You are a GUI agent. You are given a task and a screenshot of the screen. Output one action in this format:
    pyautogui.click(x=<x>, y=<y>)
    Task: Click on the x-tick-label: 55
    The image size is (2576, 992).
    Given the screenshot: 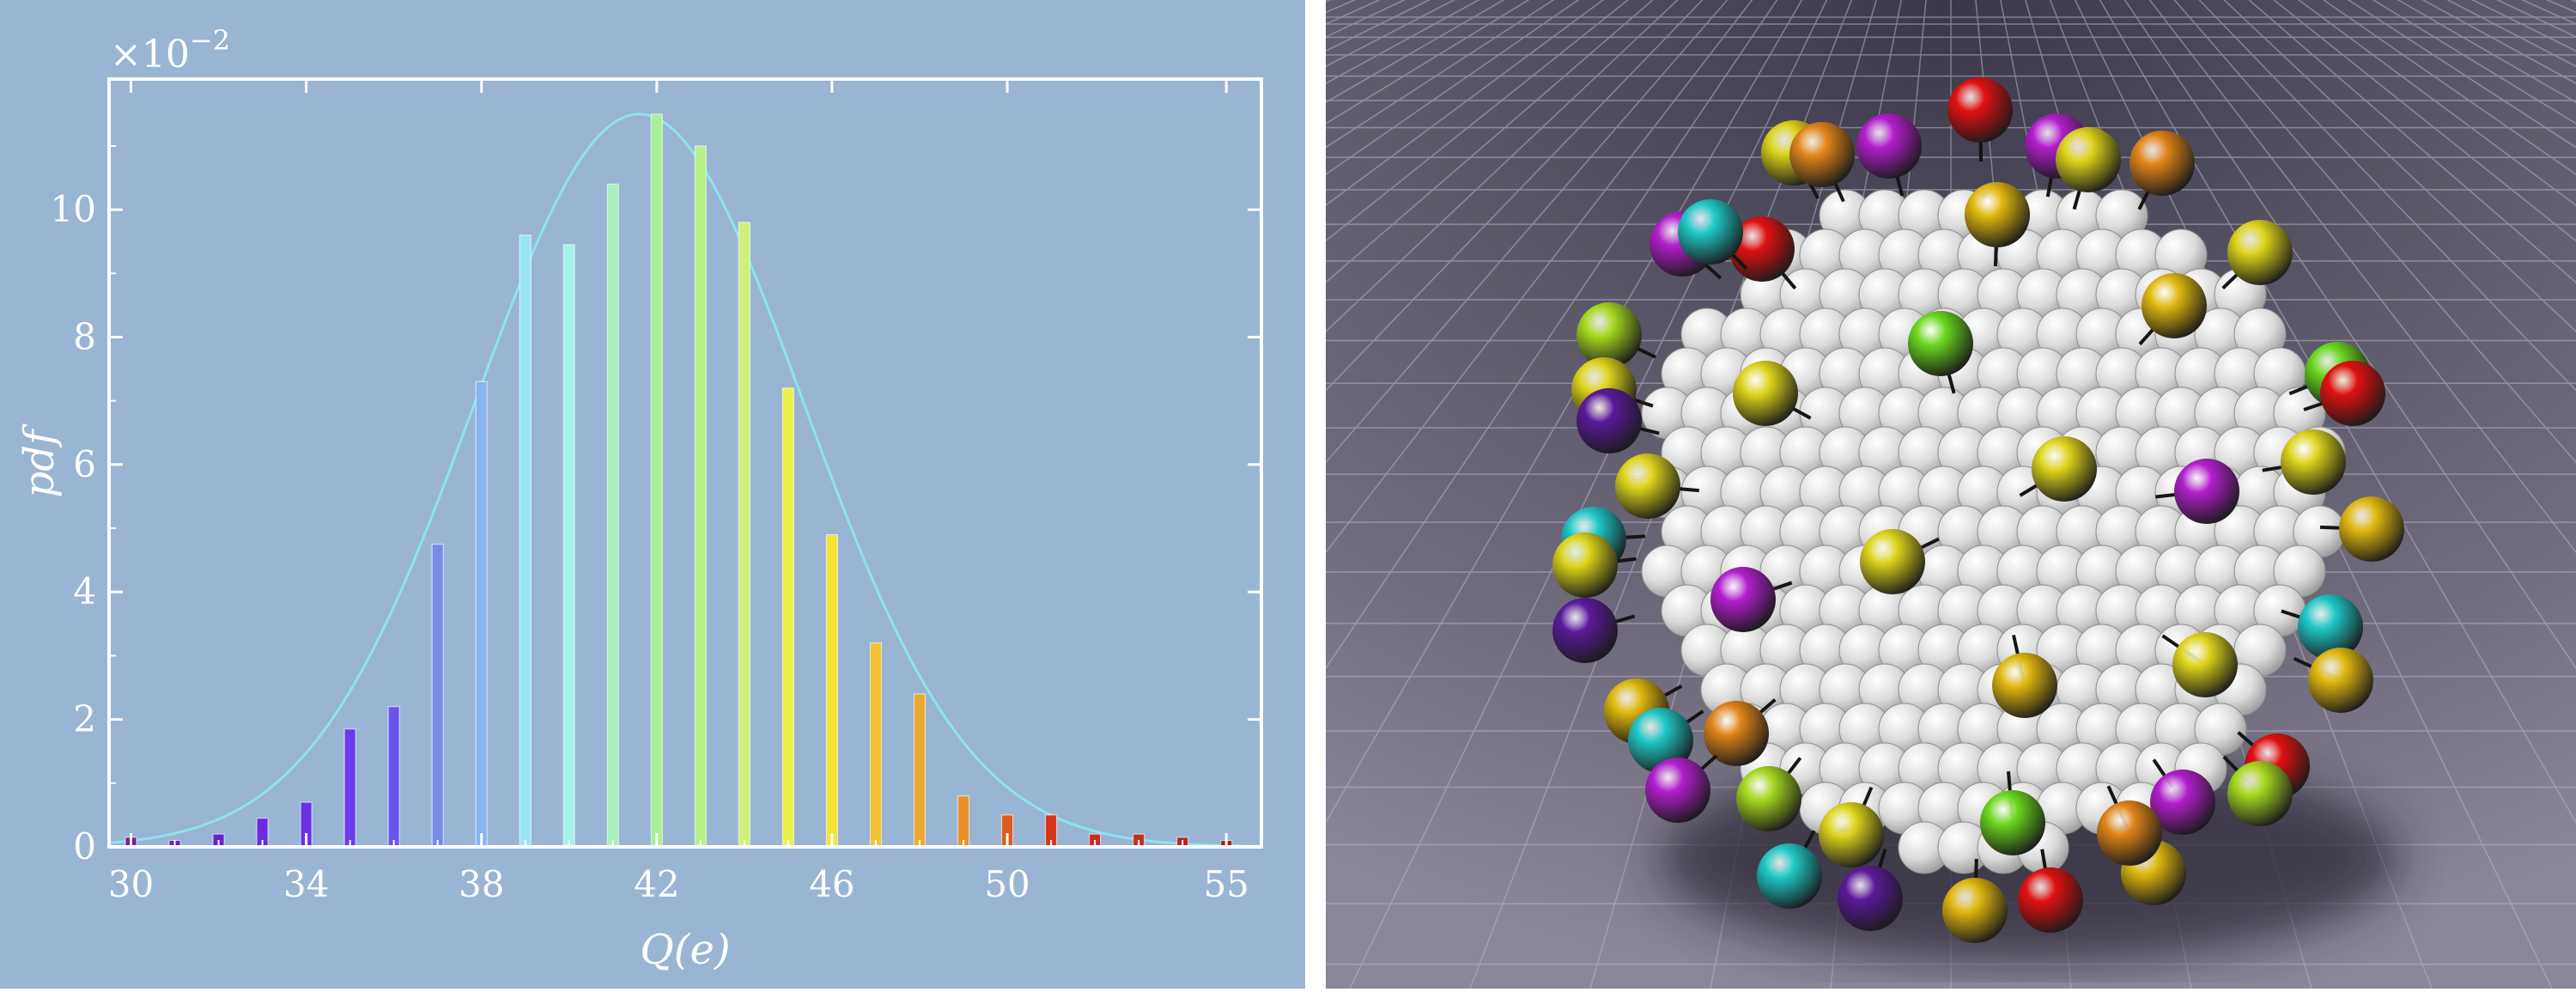 What is the action you would take?
    pyautogui.click(x=1226, y=884)
    